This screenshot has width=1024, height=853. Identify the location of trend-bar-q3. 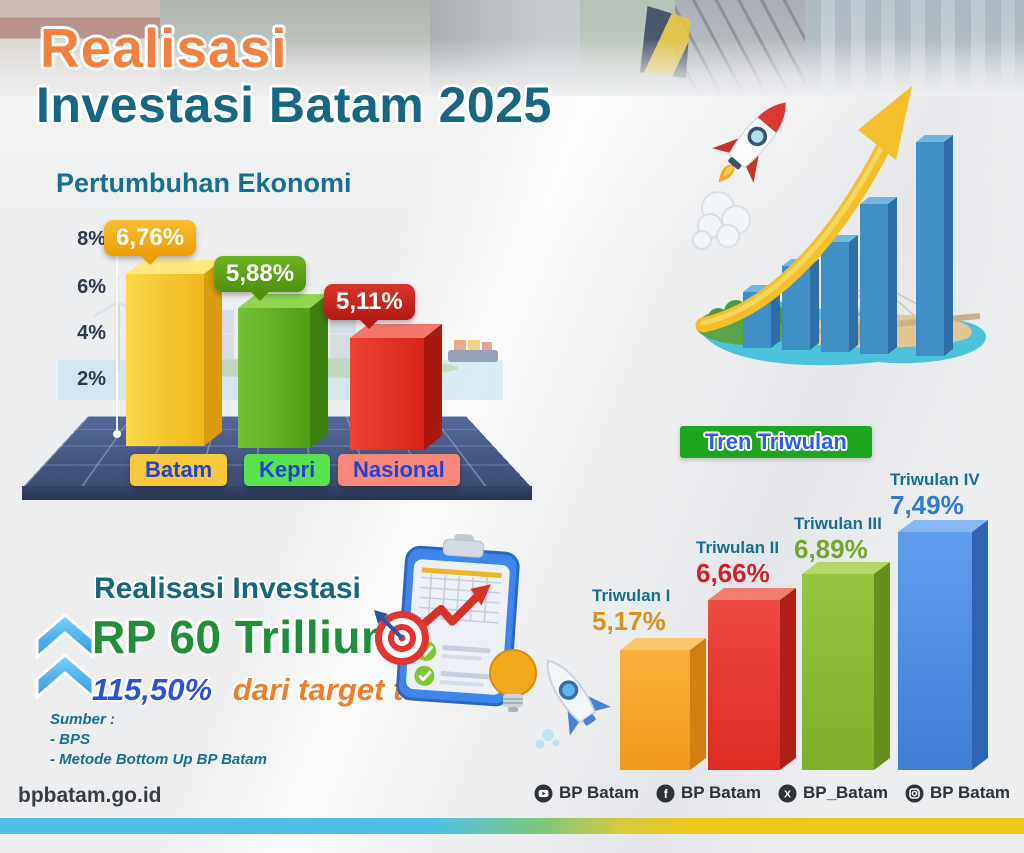
(846, 666).